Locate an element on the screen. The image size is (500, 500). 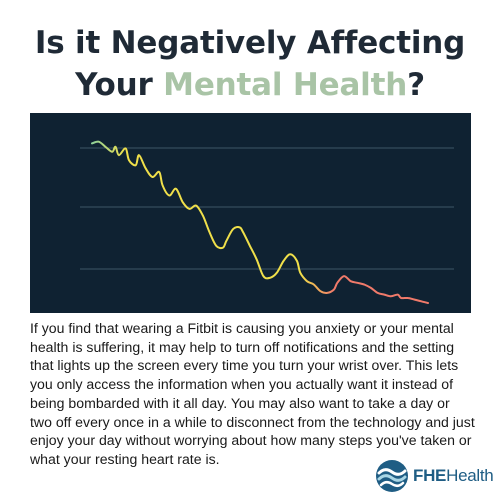
logo-name-regular: Health is located at coordinates (470, 475).